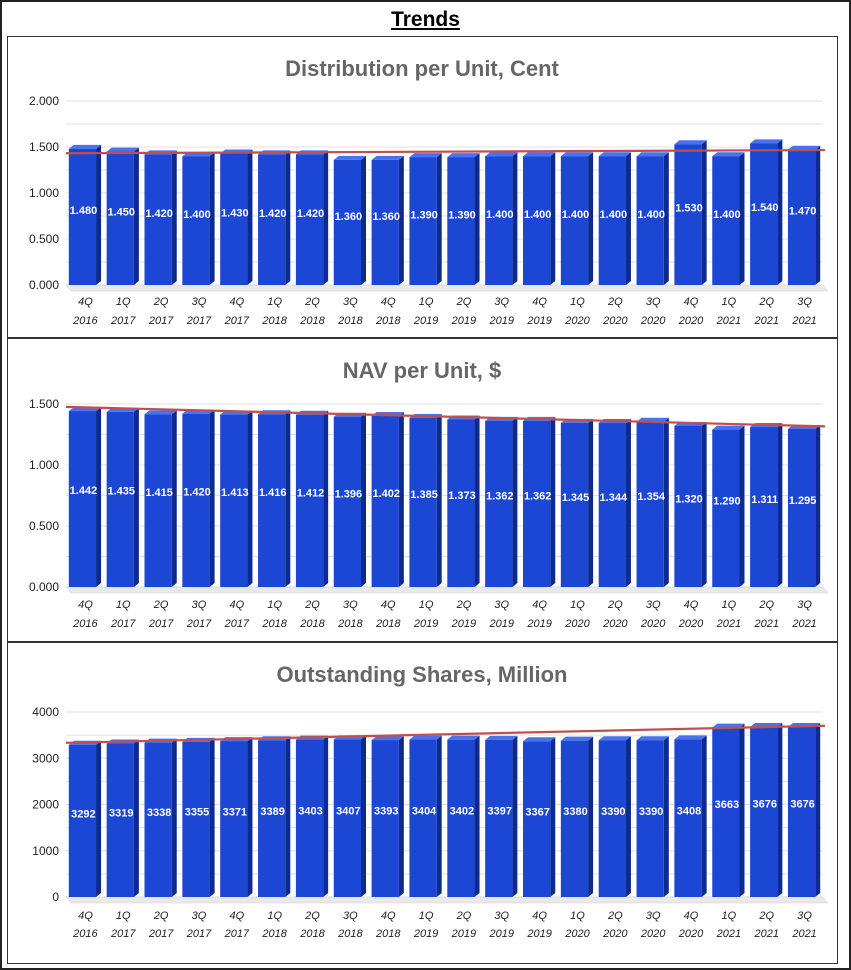 This screenshot has height=970, width=851. Describe the element at coordinates (462, 216) in the screenshot. I see `data-label: 1.390` at that location.